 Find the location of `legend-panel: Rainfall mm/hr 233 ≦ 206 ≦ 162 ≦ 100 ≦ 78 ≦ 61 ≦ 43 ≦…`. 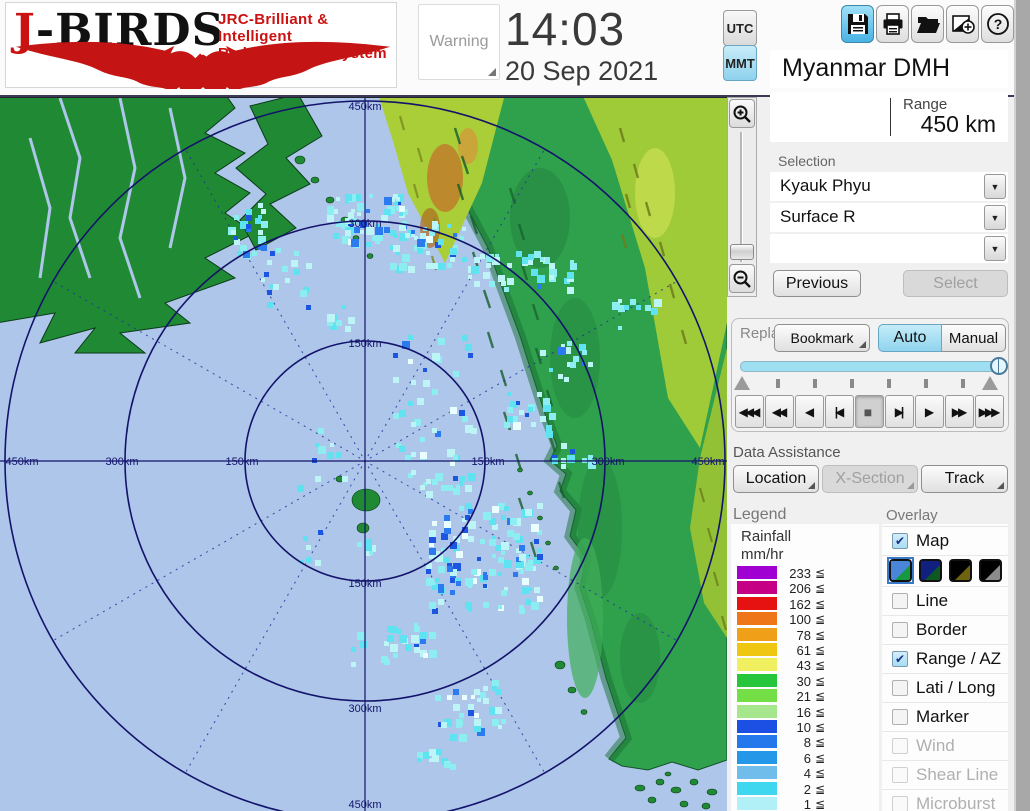

legend-panel: Rainfall mm/hr 233 ≦ 206 ≦ 162 ≦ 100 ≦ 78 ≦ 61 ≦ 43 ≦… is located at coordinates (805, 667).